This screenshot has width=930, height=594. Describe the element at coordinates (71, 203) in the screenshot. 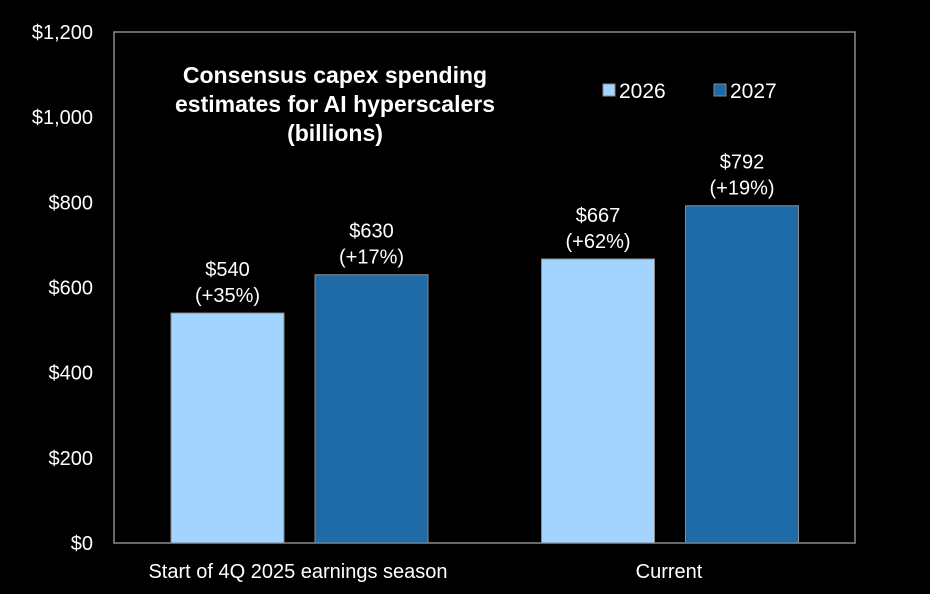

I see `y-tick-label: $800` at that location.